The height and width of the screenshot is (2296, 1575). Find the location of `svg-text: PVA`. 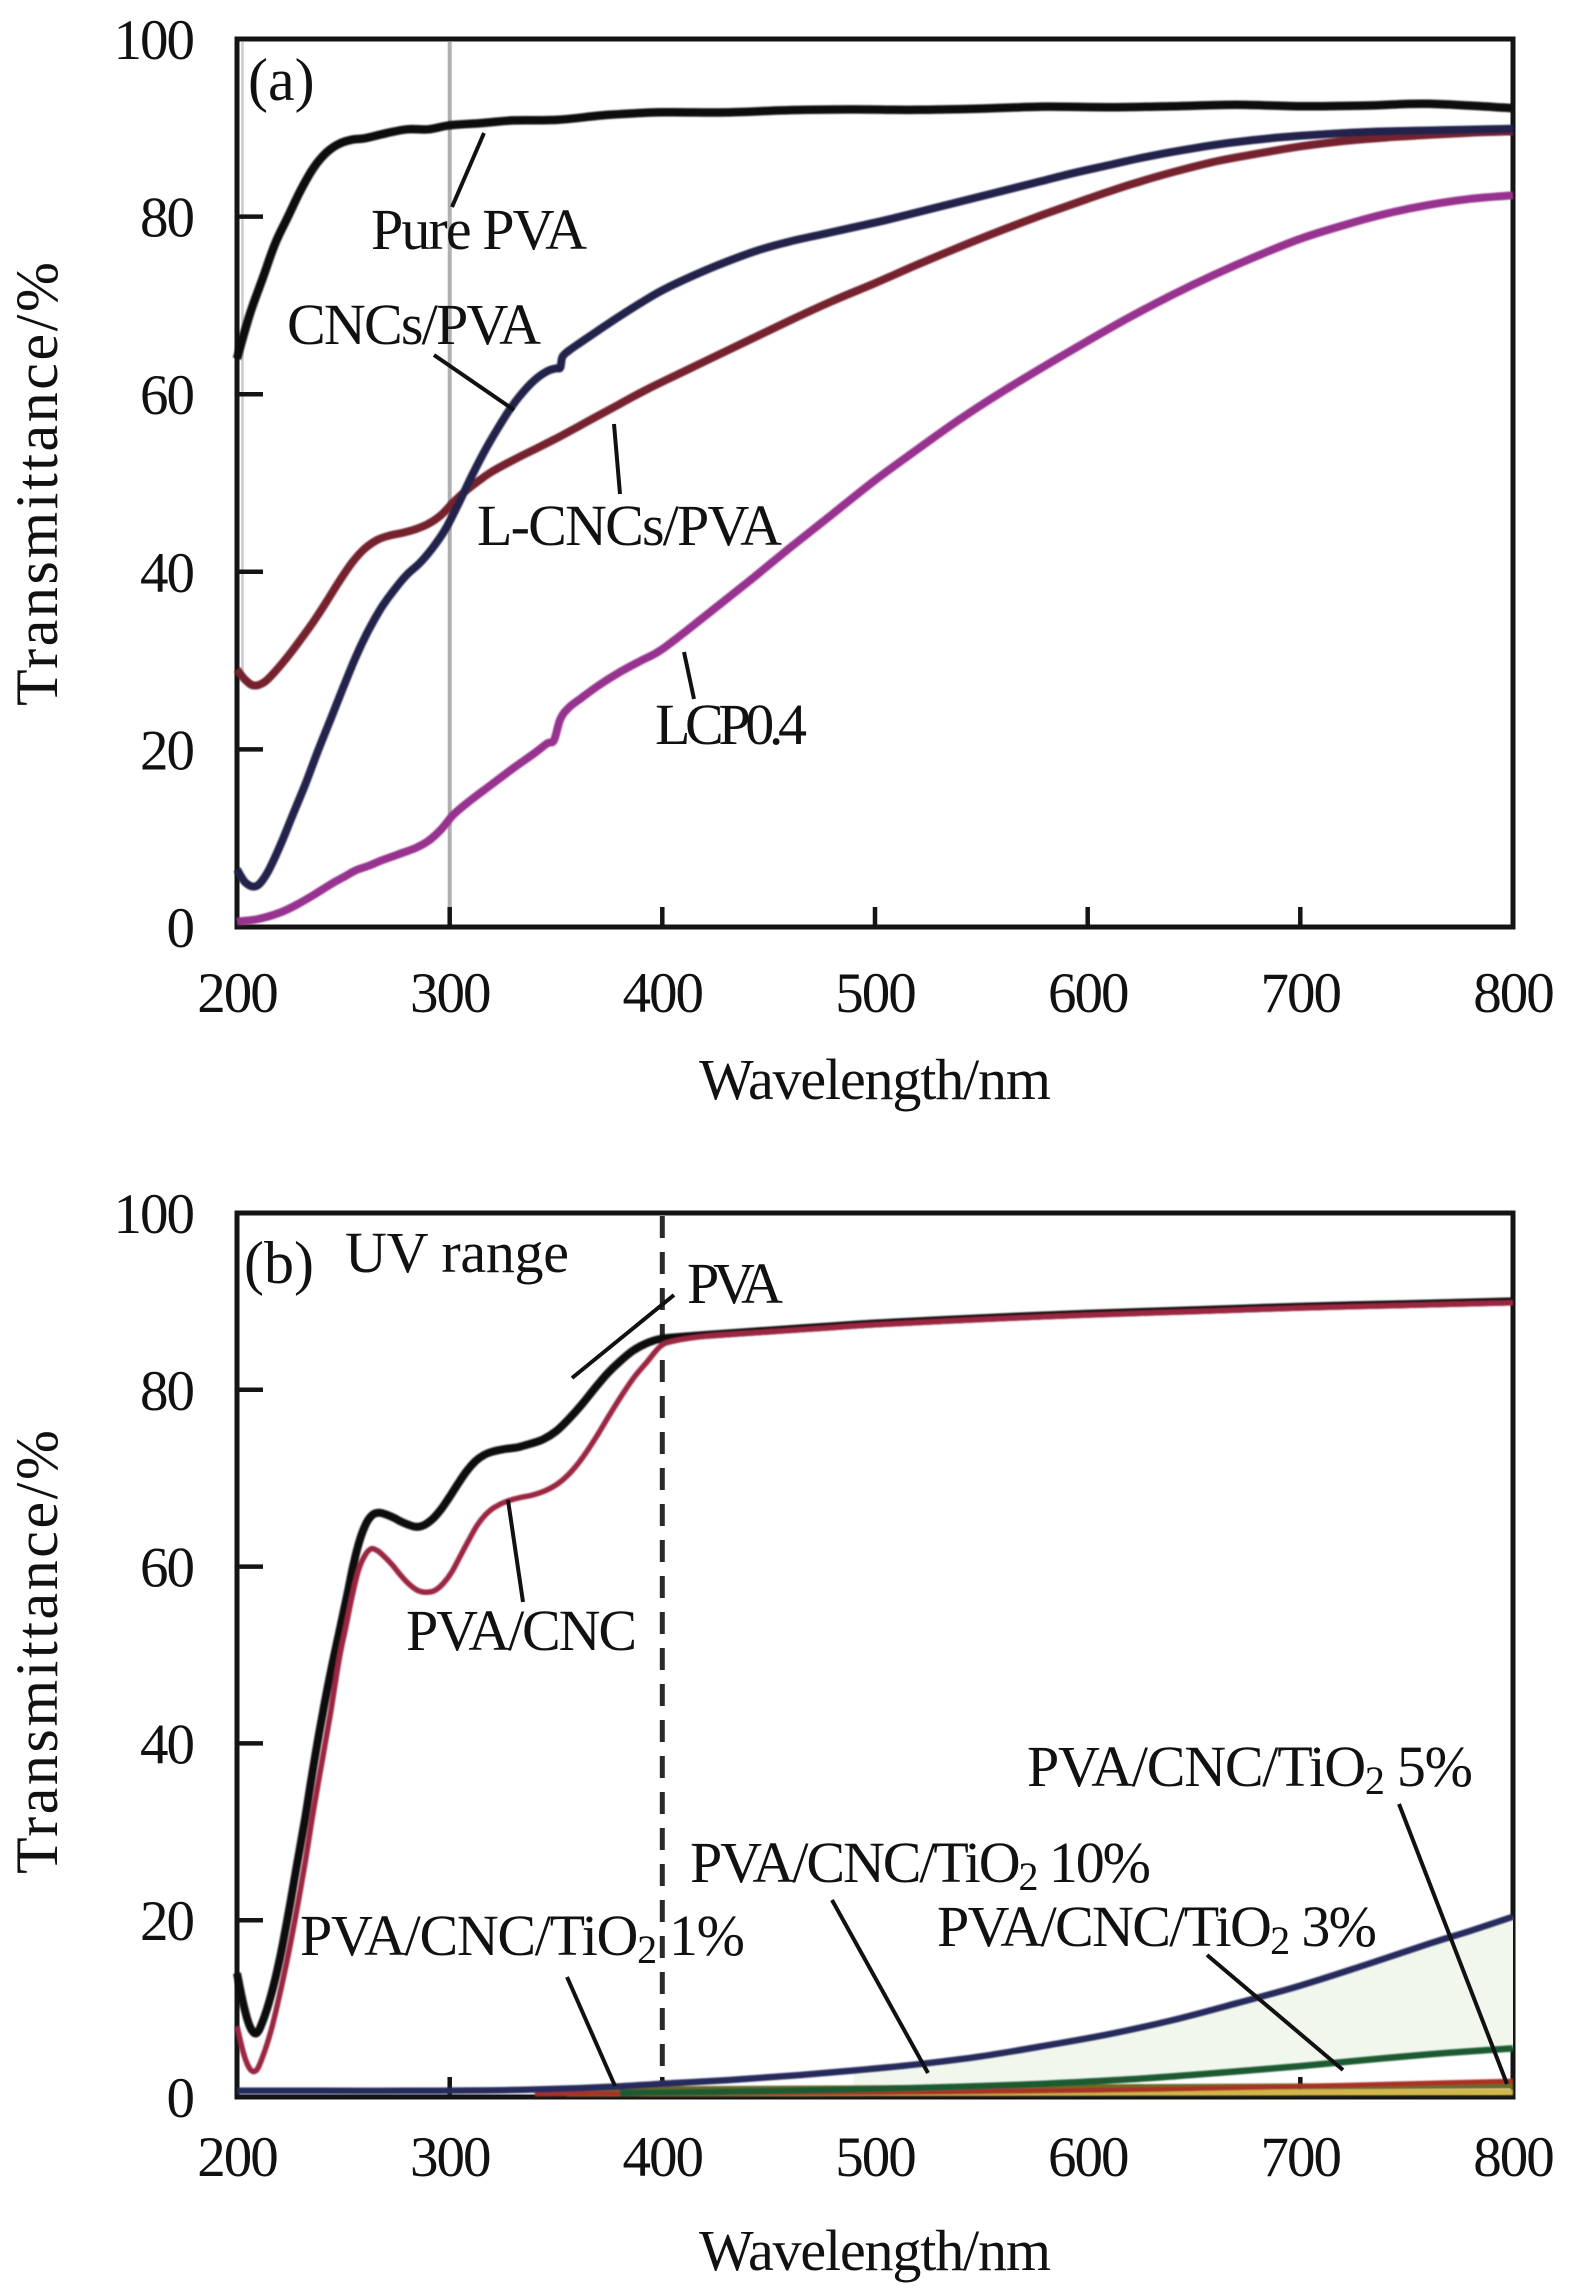

svg-text: PVA is located at coordinates (735, 1283).